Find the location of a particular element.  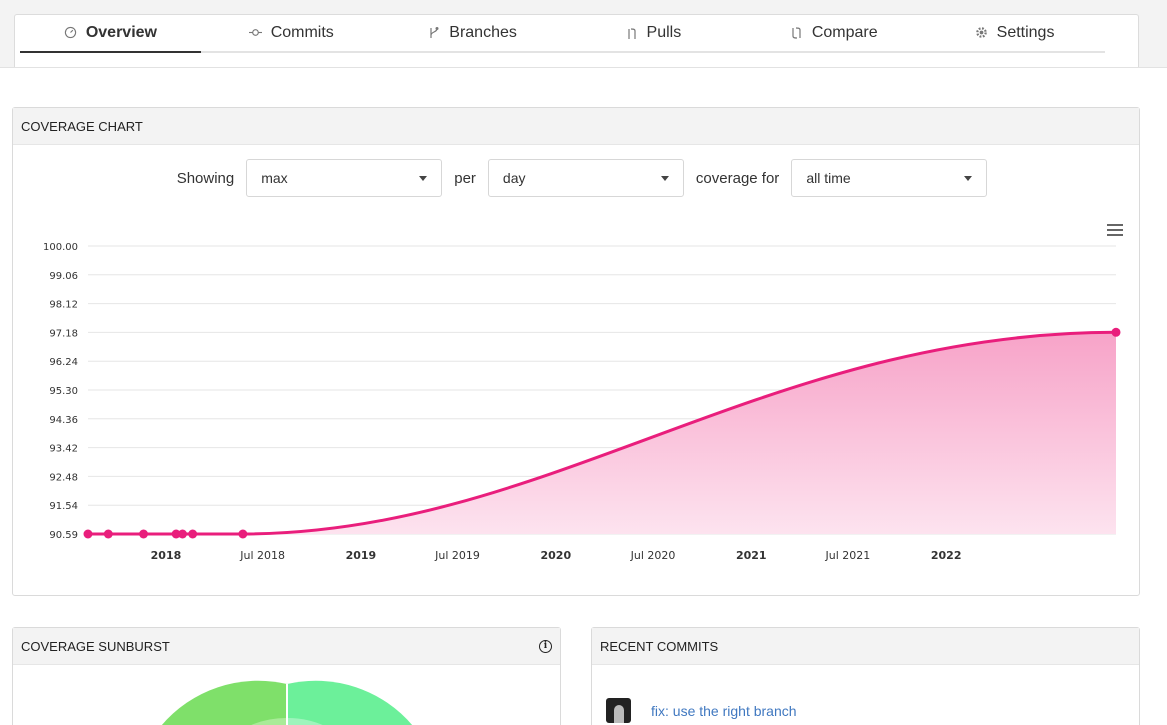

y-tick-label: 96.24 is located at coordinates (63, 362).